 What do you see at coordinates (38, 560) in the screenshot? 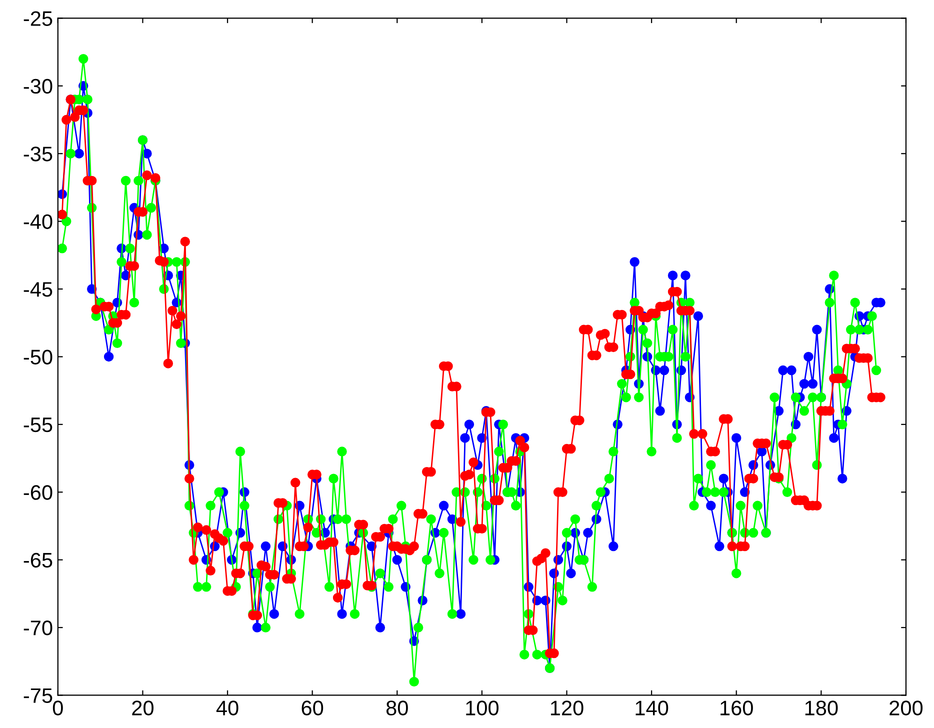
I see `y-tick-label: -65` at bounding box center [38, 560].